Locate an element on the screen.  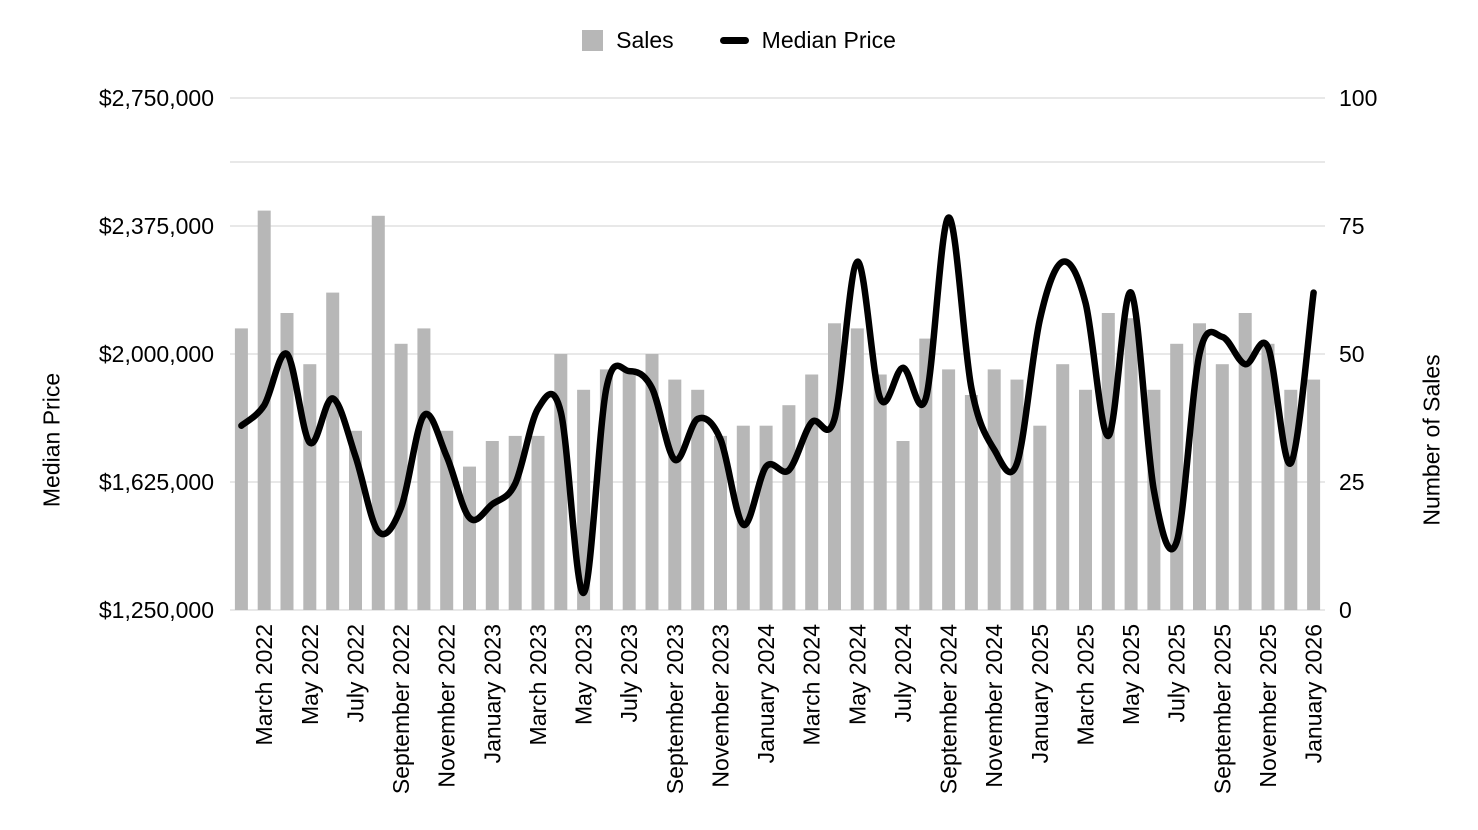
right-axis-tick-label: 25 is located at coordinates (1352, 482).